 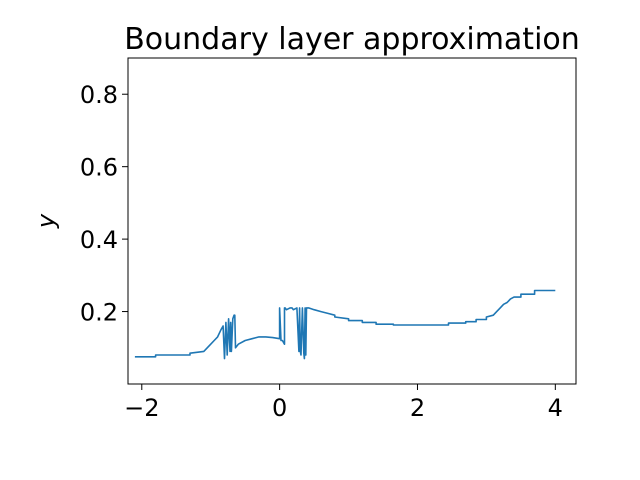 What do you see at coordinates (141, 408) in the screenshot?
I see `x-tick-label: −2` at bounding box center [141, 408].